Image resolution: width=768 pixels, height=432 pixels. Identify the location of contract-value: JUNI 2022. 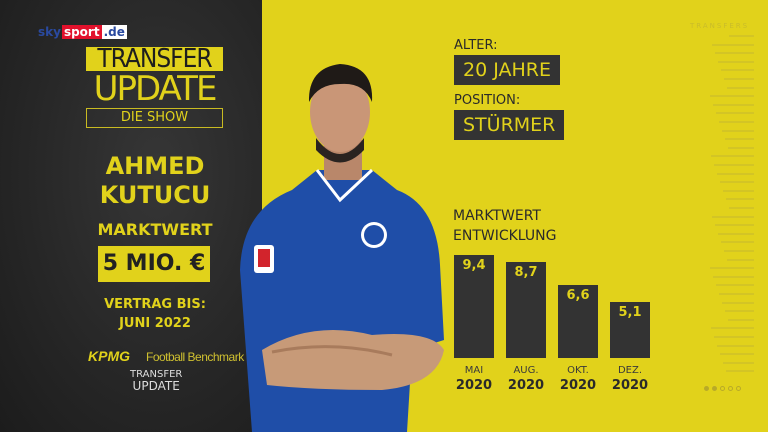
(155, 323).